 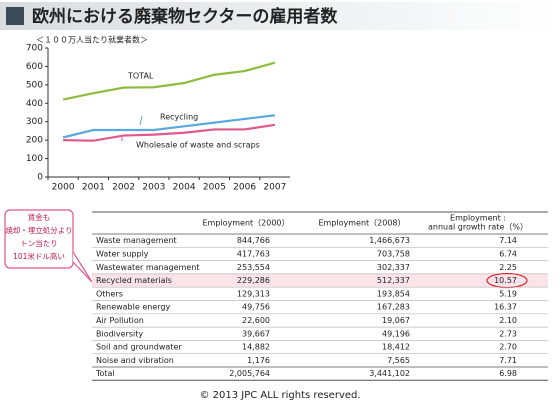 What do you see at coordinates (508, 293) in the screenshot?
I see `cell: 5.19` at bounding box center [508, 293].